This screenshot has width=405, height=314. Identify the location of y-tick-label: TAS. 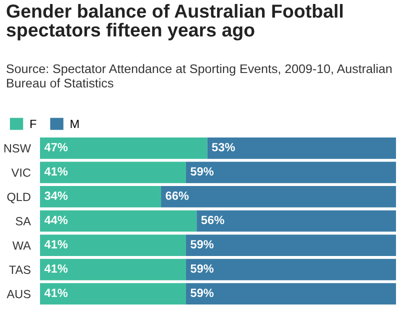
(19, 270).